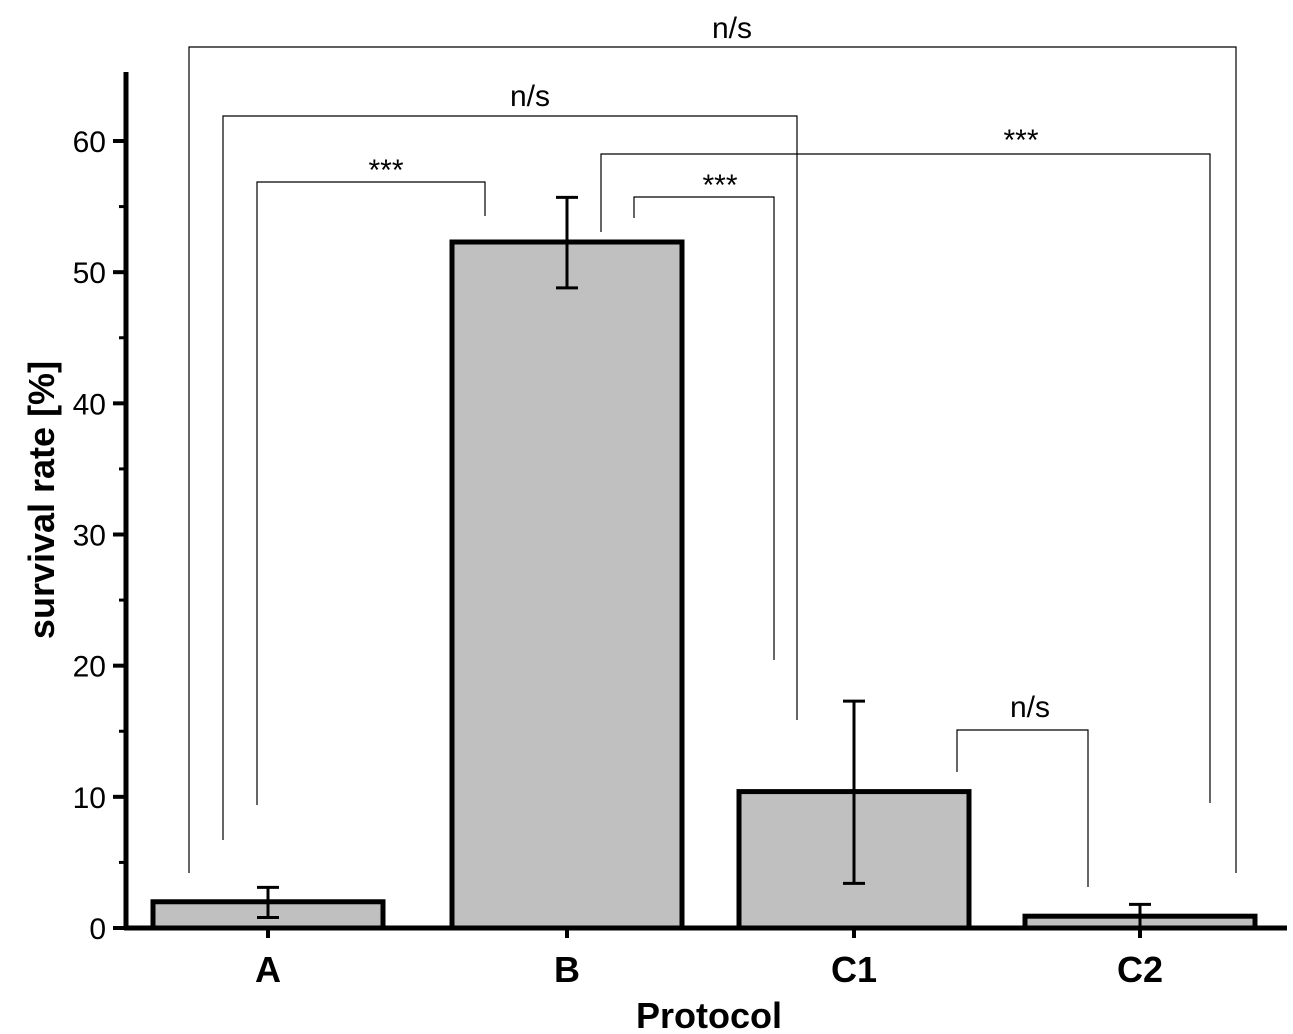 This screenshot has height=1034, width=1293. Describe the element at coordinates (567, 242) in the screenshot. I see `error-bar-B` at that location.